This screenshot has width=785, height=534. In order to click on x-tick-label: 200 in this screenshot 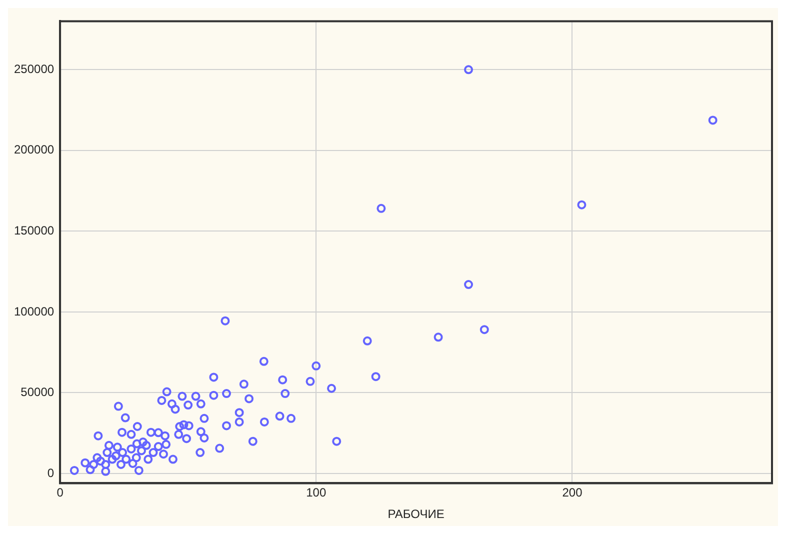, I will do `click(572, 493)`.